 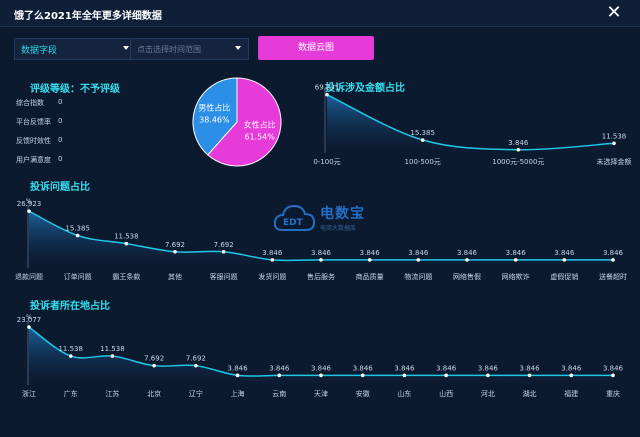 I want to click on data-label: 26.923, so click(x=29, y=204).